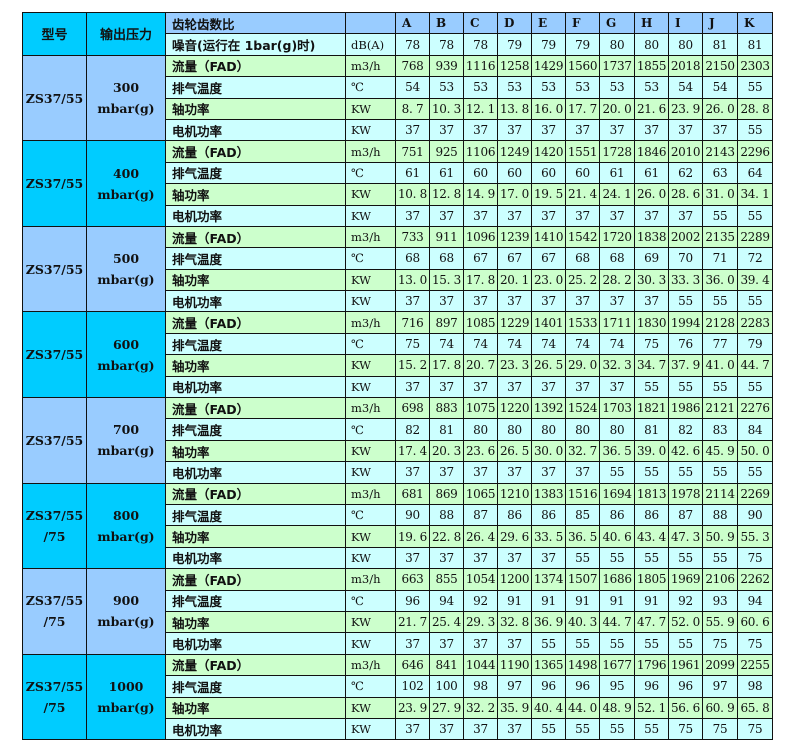 The image size is (791, 749). I want to click on value-cell: 55. 3, so click(755, 536).